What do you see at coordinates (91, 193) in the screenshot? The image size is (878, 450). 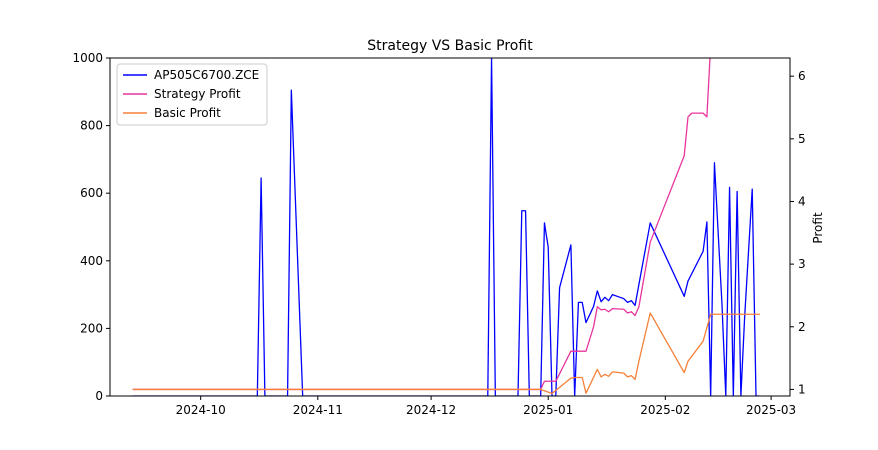 I see `left-tick-label: 600` at bounding box center [91, 193].